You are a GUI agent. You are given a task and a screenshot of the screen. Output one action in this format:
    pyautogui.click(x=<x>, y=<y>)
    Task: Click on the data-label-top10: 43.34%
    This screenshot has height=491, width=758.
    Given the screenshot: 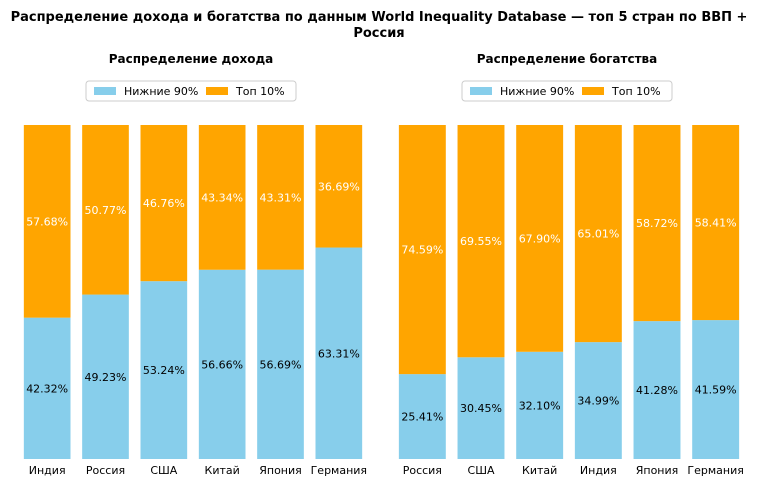 What is the action you would take?
    pyautogui.click(x=222, y=197)
    